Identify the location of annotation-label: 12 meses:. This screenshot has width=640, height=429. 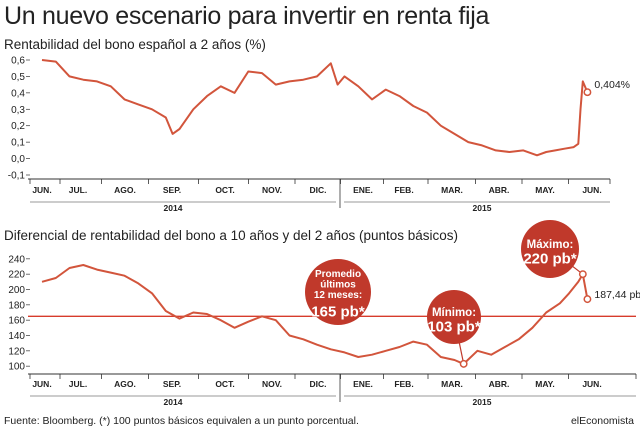
(338, 295).